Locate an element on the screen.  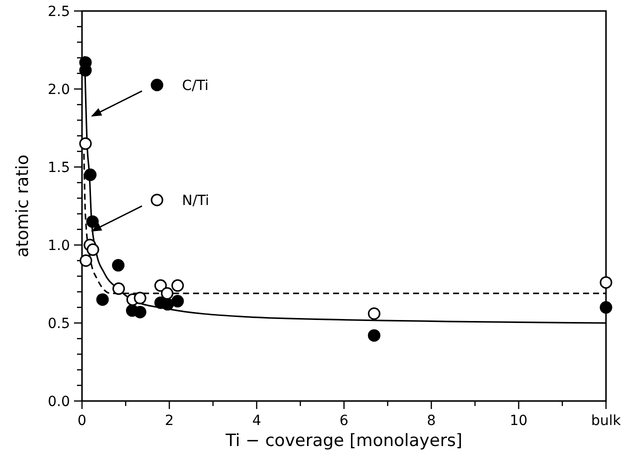
legend-label: N/Ti is located at coordinates (196, 201).